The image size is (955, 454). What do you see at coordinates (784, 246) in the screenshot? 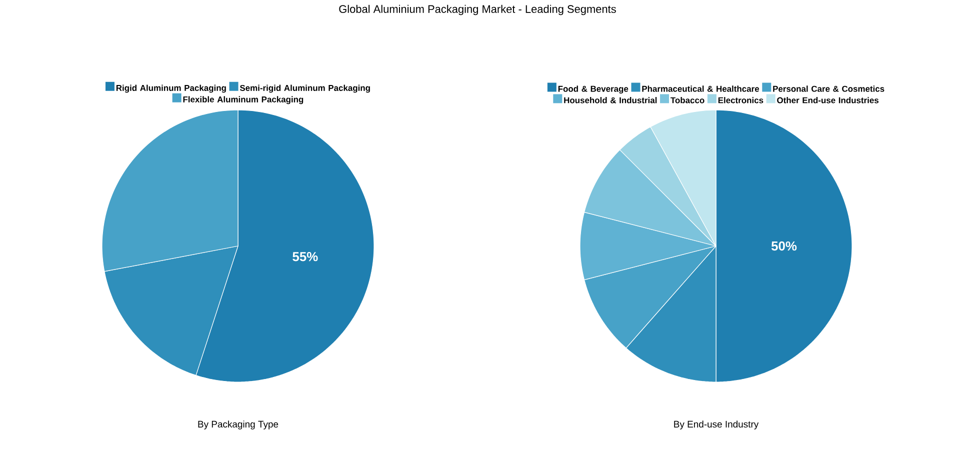
I see `data-label: 50%` at bounding box center [784, 246].